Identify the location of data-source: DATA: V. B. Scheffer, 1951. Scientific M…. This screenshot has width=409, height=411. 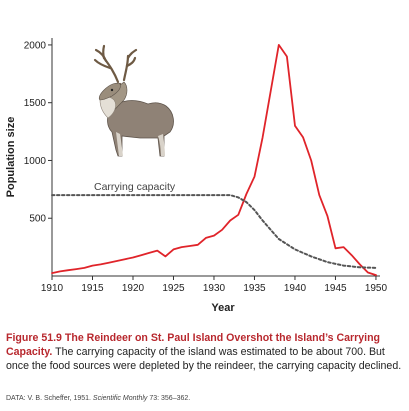
(98, 398).